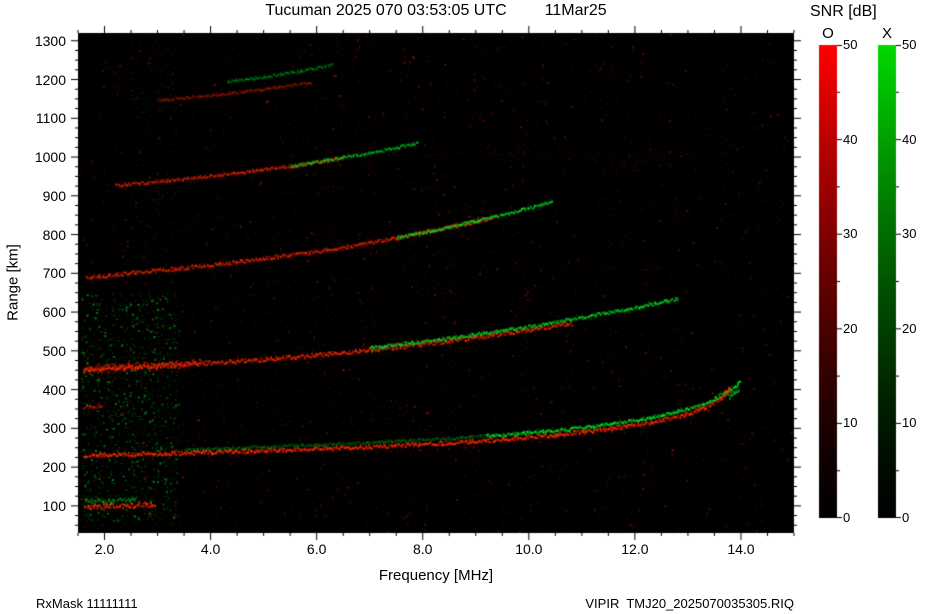  What do you see at coordinates (386, 10) in the screenshot?
I see `title-text: Tucuman 2025 070 03:53:05 UTC` at bounding box center [386, 10].